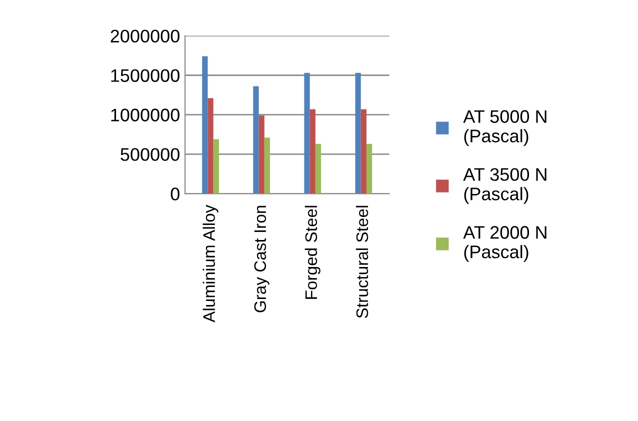  Describe the element at coordinates (312, 252) in the screenshot. I see `x-tick-label: Forged Steel` at that location.